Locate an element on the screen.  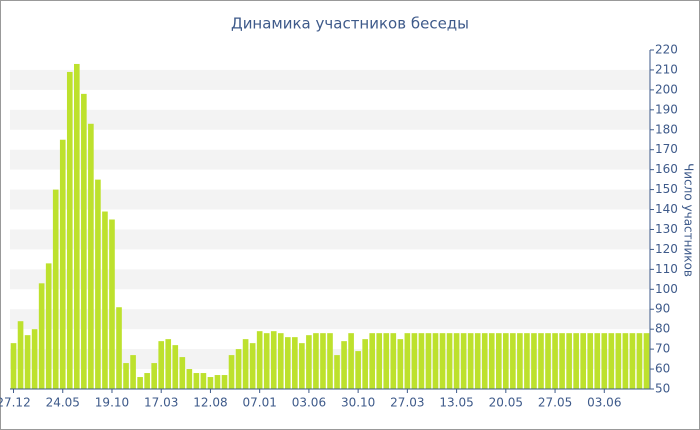
y-tick-label: 150 is located at coordinates (666, 189).